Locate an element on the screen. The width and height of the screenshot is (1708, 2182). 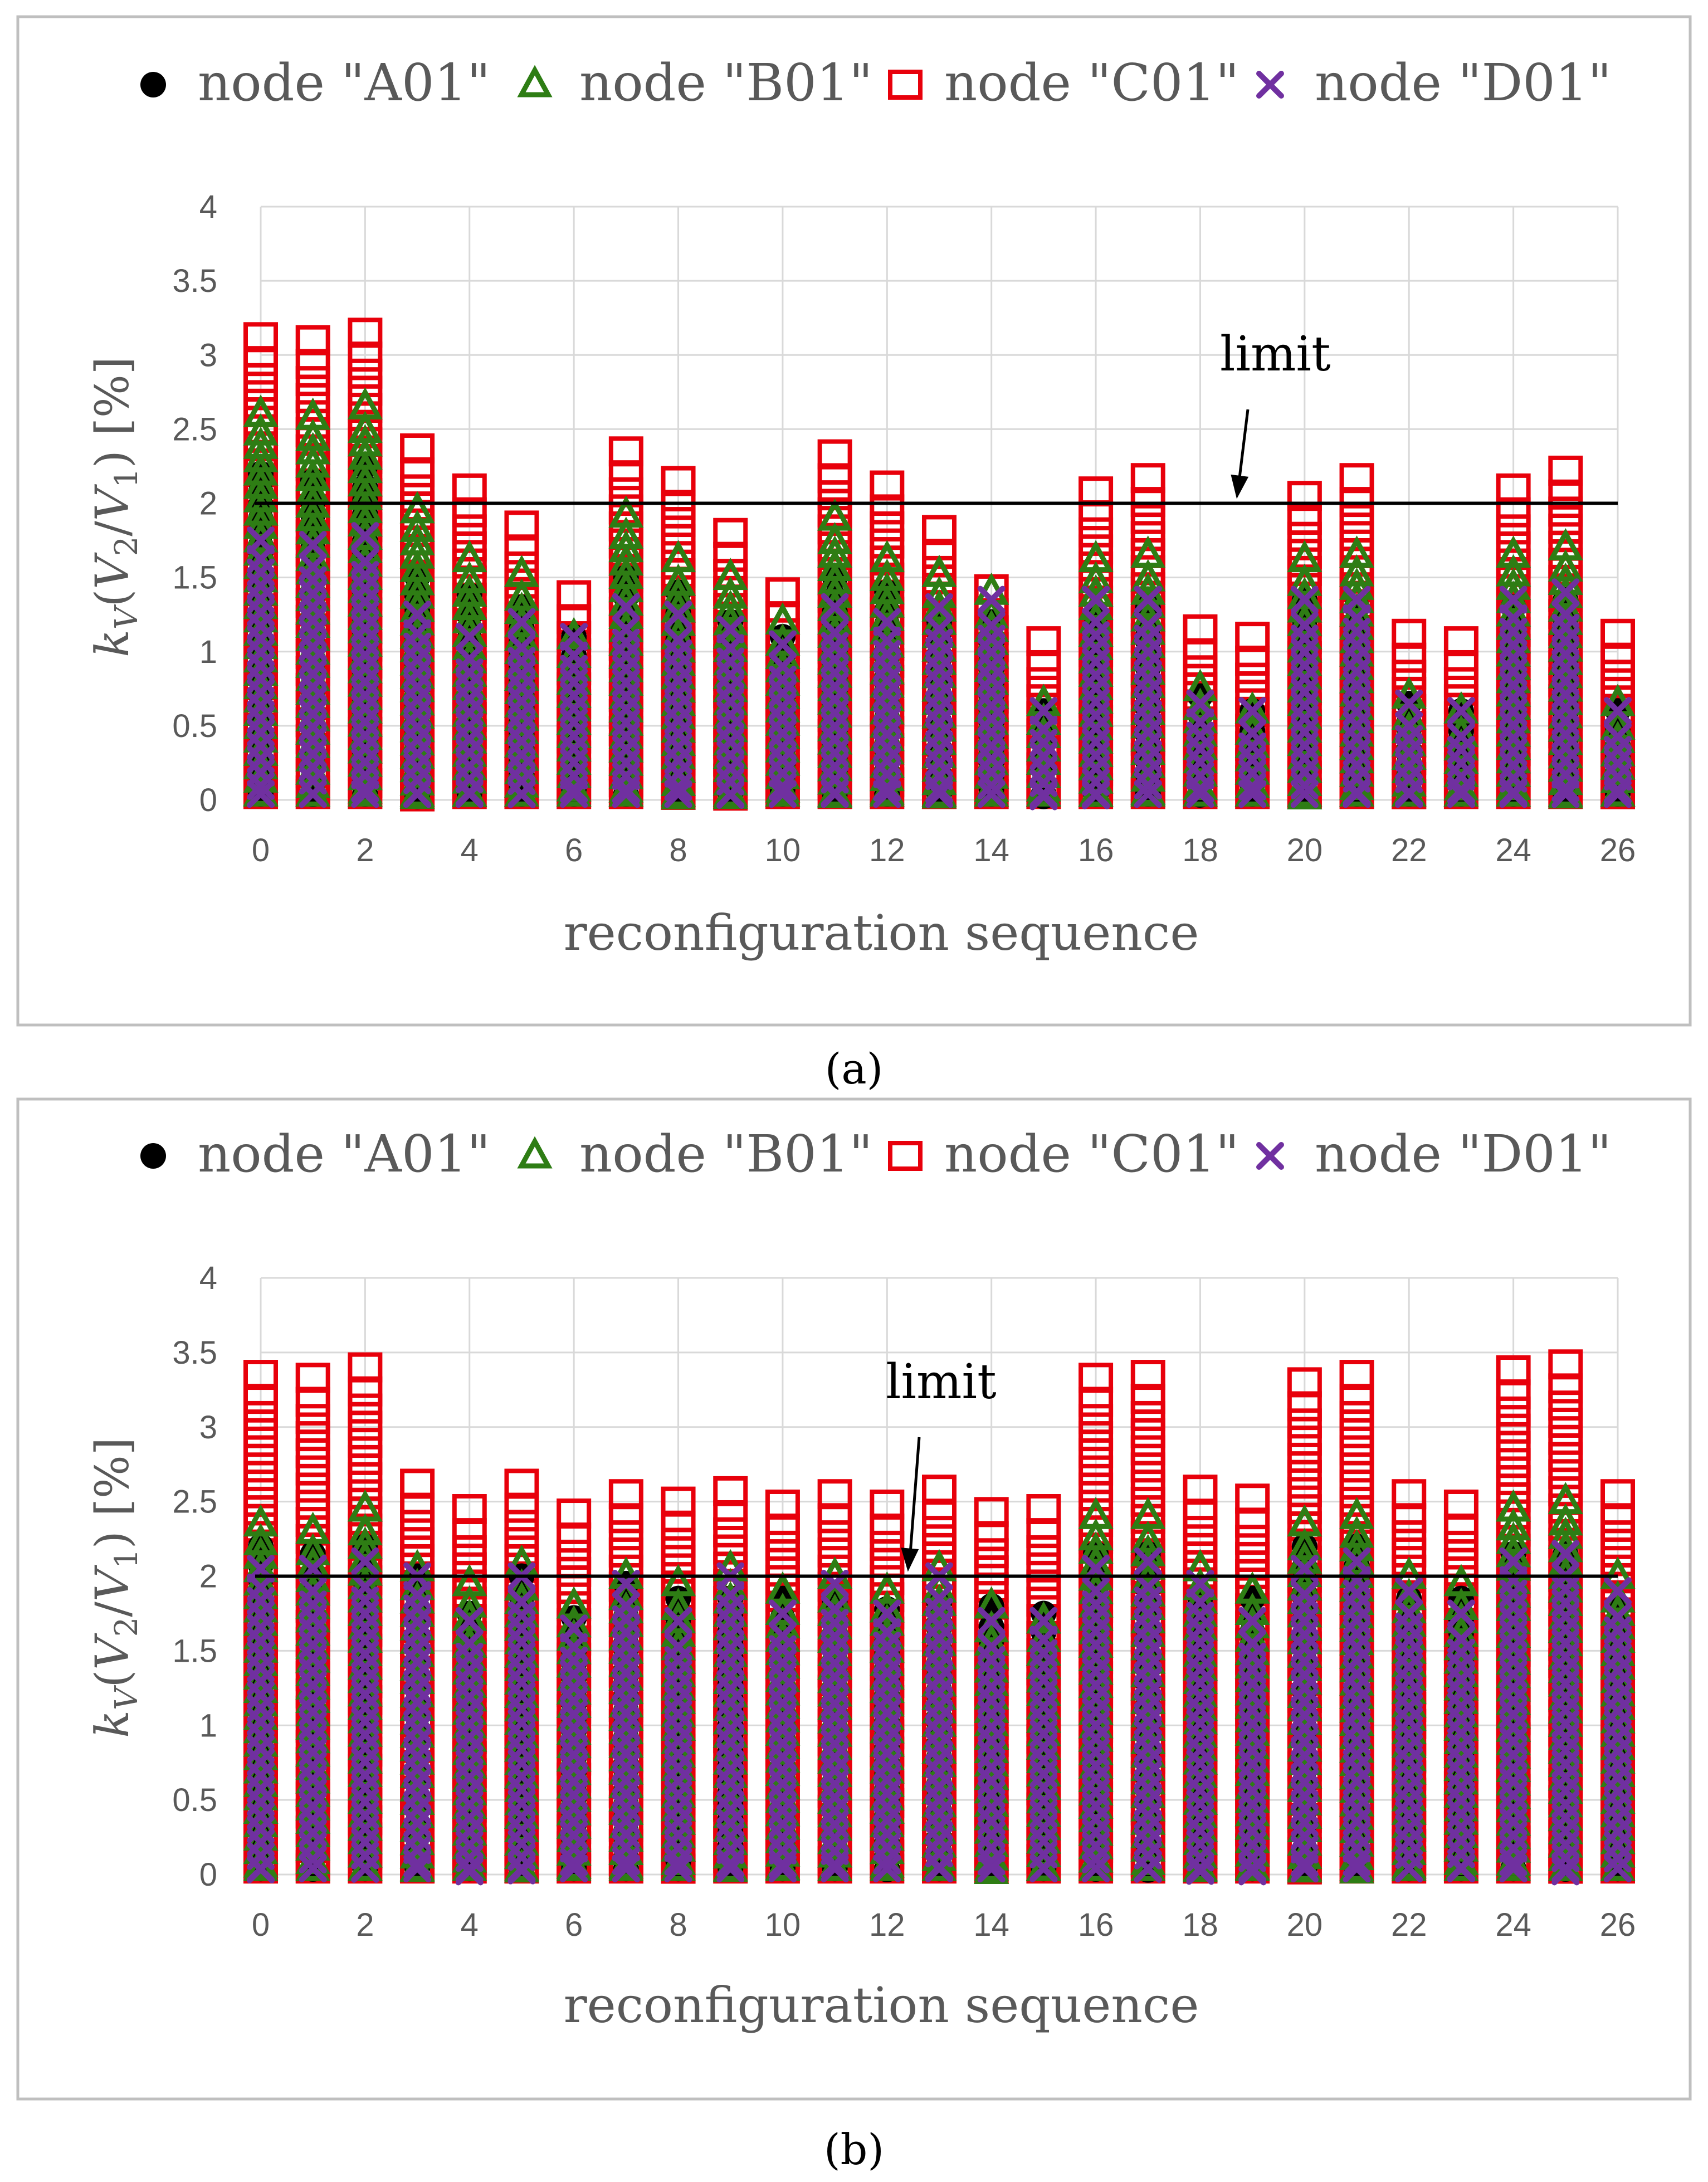
x-tick-label: 4 is located at coordinates (470, 850).